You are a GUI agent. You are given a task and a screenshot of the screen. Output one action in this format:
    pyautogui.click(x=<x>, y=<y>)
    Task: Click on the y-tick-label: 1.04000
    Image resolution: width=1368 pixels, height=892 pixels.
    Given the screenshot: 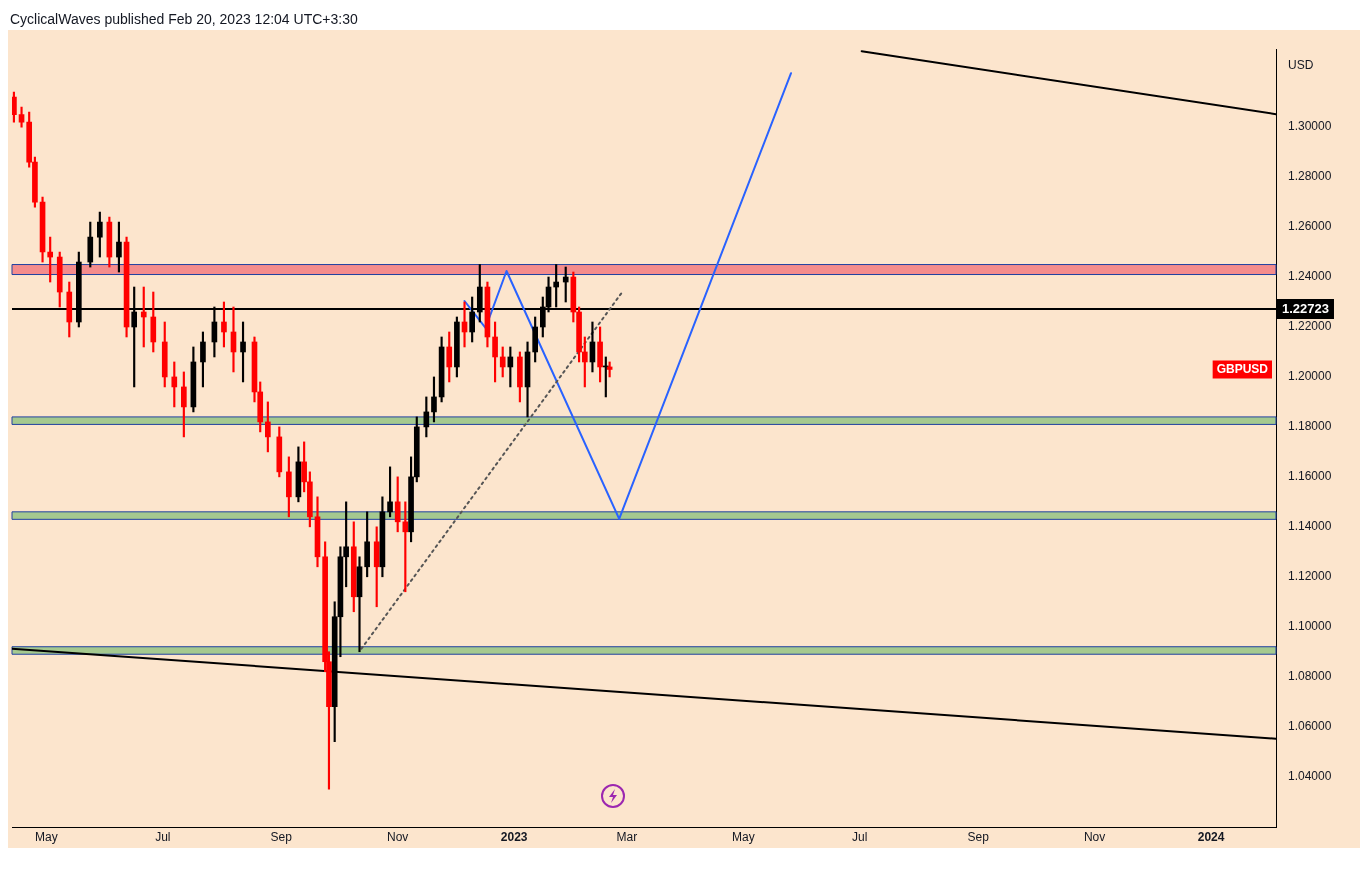 What is the action you would take?
    pyautogui.click(x=1310, y=775)
    